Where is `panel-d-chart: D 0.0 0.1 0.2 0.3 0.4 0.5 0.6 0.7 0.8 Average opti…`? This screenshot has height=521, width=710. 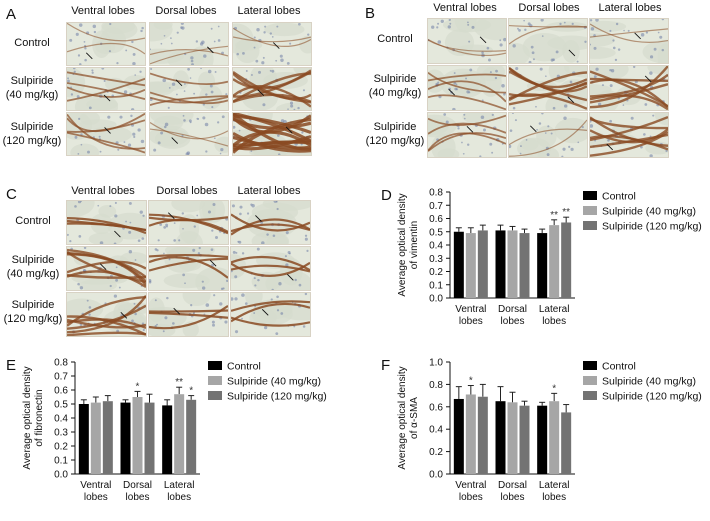 panel-d-chart: D 0.0 0.1 0.2 0.3 0.4 0.5 0.6 0.7 0.8 Average opti… is located at coordinates (542, 261).